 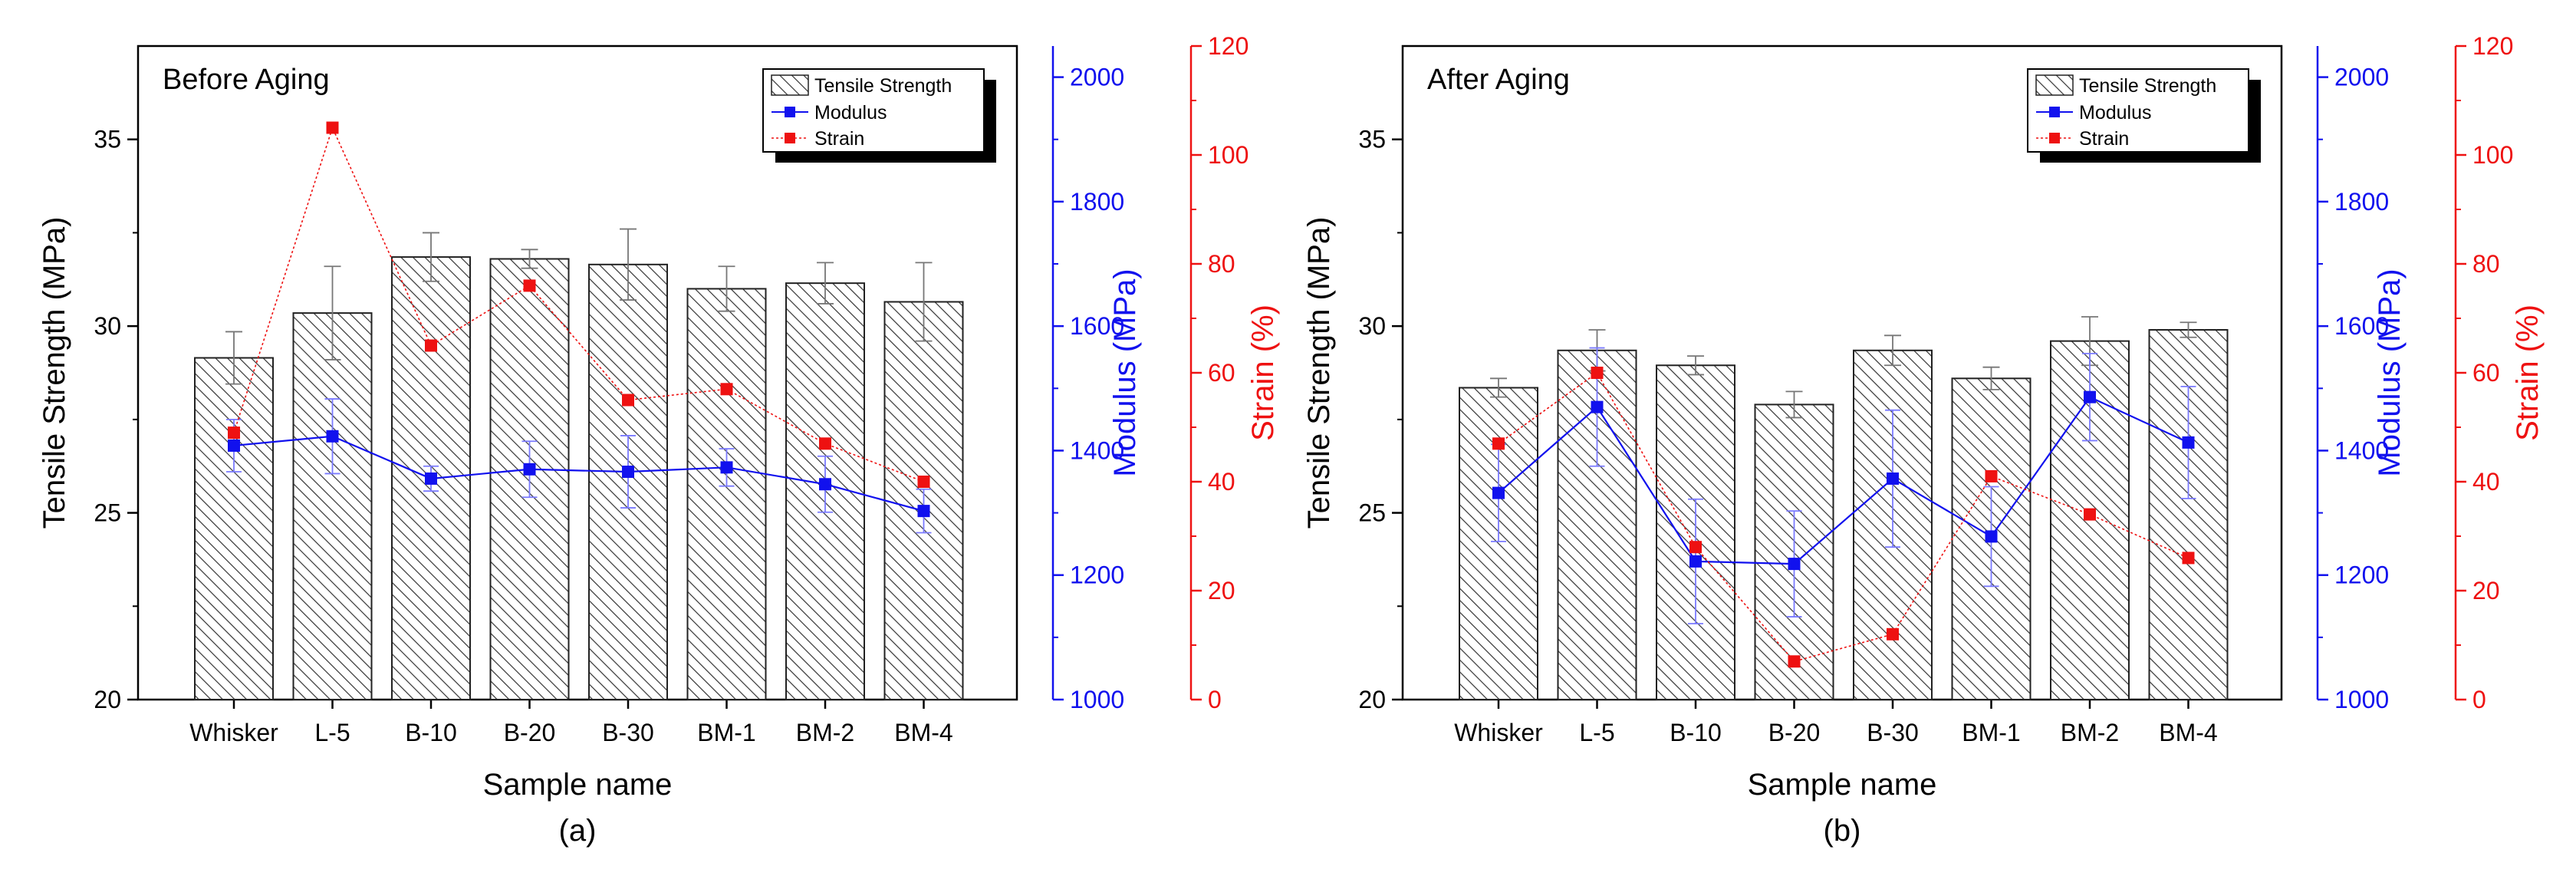 What do you see at coordinates (883, 86) in the screenshot?
I see `legend-label-tensile: Tensile Strength` at bounding box center [883, 86].